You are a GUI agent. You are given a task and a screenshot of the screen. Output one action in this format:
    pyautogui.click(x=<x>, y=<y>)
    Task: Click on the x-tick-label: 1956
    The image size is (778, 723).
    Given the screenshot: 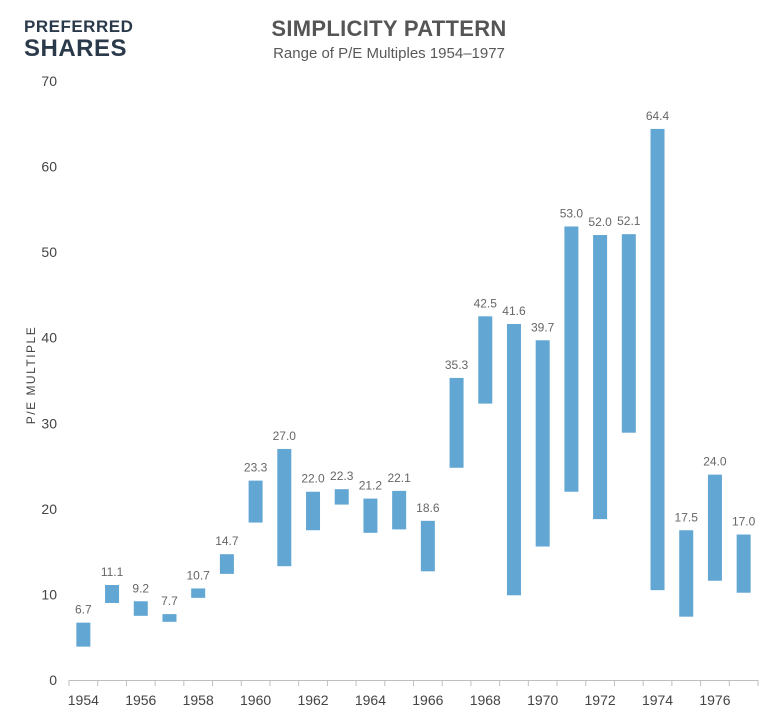 What is the action you would take?
    pyautogui.click(x=140, y=700)
    